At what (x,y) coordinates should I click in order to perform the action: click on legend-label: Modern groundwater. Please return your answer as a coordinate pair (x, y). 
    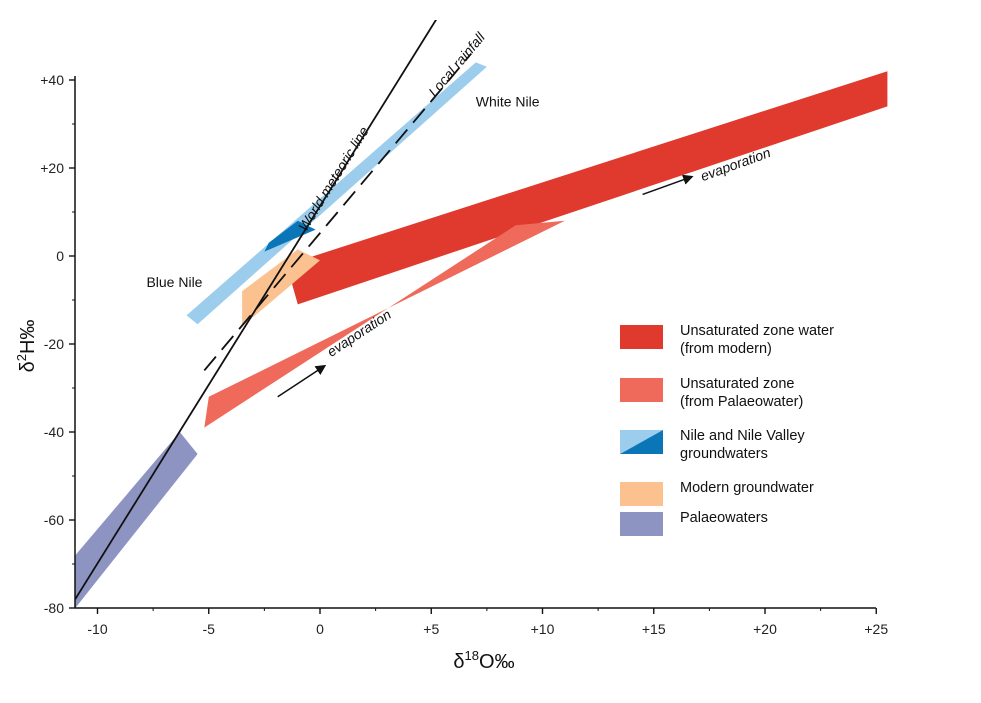
    Looking at the image, I should click on (747, 488).